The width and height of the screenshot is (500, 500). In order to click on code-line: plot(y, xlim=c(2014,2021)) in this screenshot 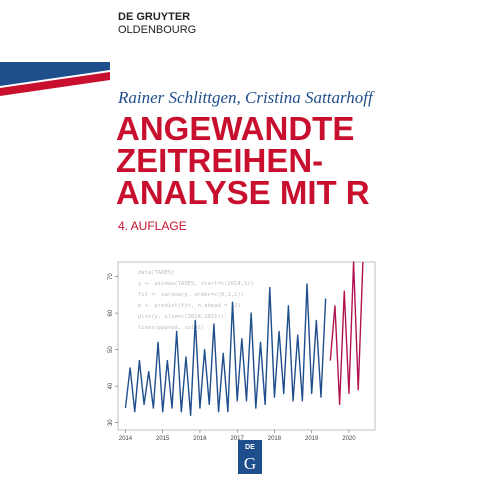, I will do `click(181, 317)`.